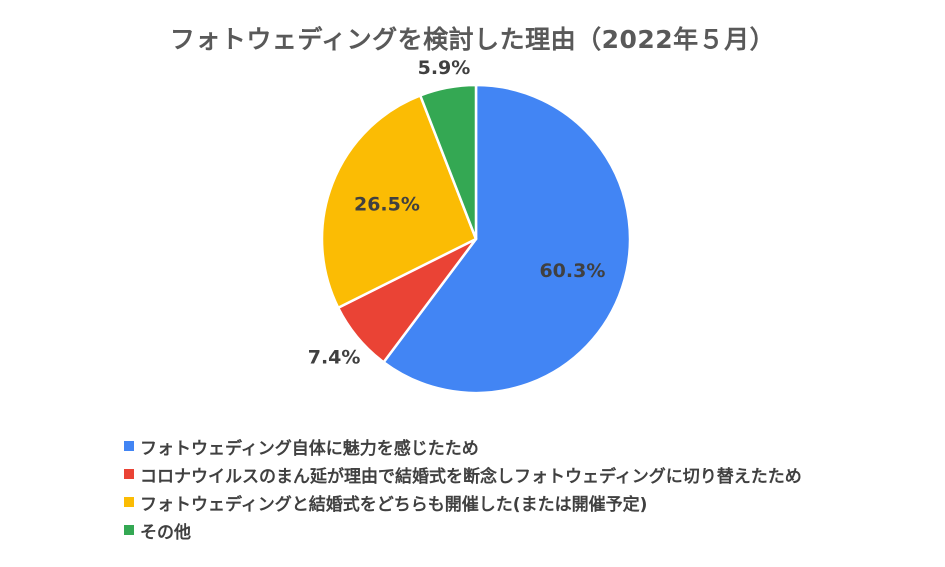  Describe the element at coordinates (387, 205) in the screenshot. I see `data-label-3: 26.5%` at that location.